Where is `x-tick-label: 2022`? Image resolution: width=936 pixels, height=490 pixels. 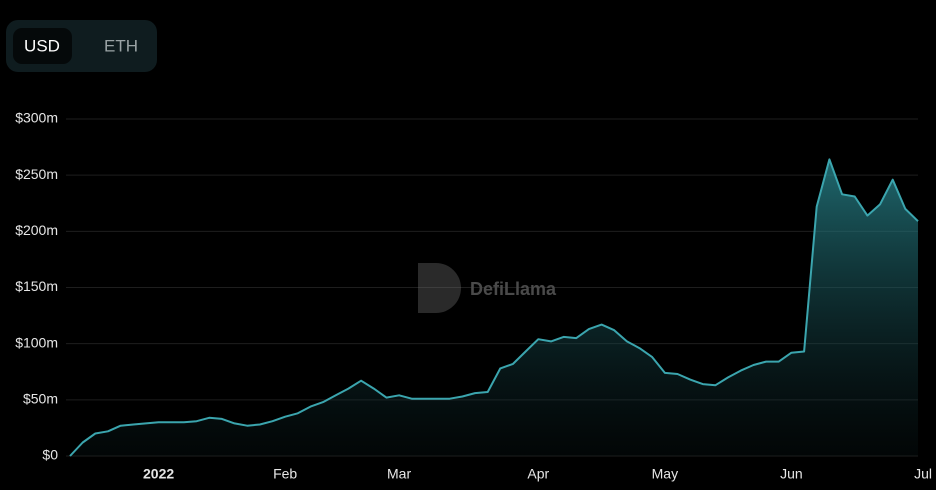 x-tick-label: 2022 is located at coordinates (158, 474).